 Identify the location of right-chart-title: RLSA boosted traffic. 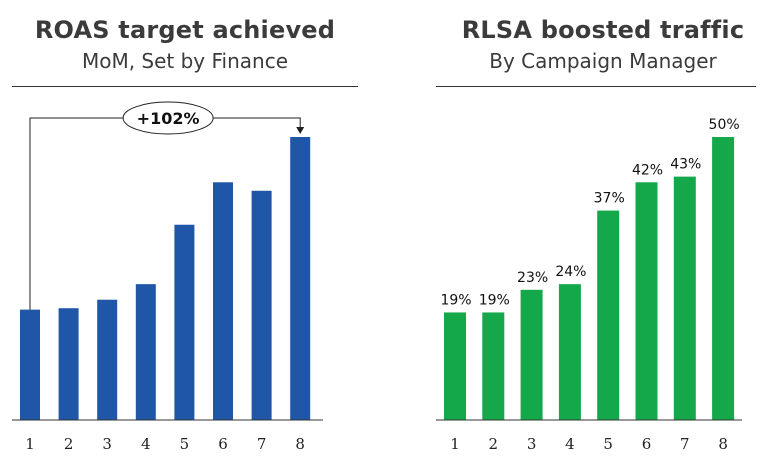
(603, 30).